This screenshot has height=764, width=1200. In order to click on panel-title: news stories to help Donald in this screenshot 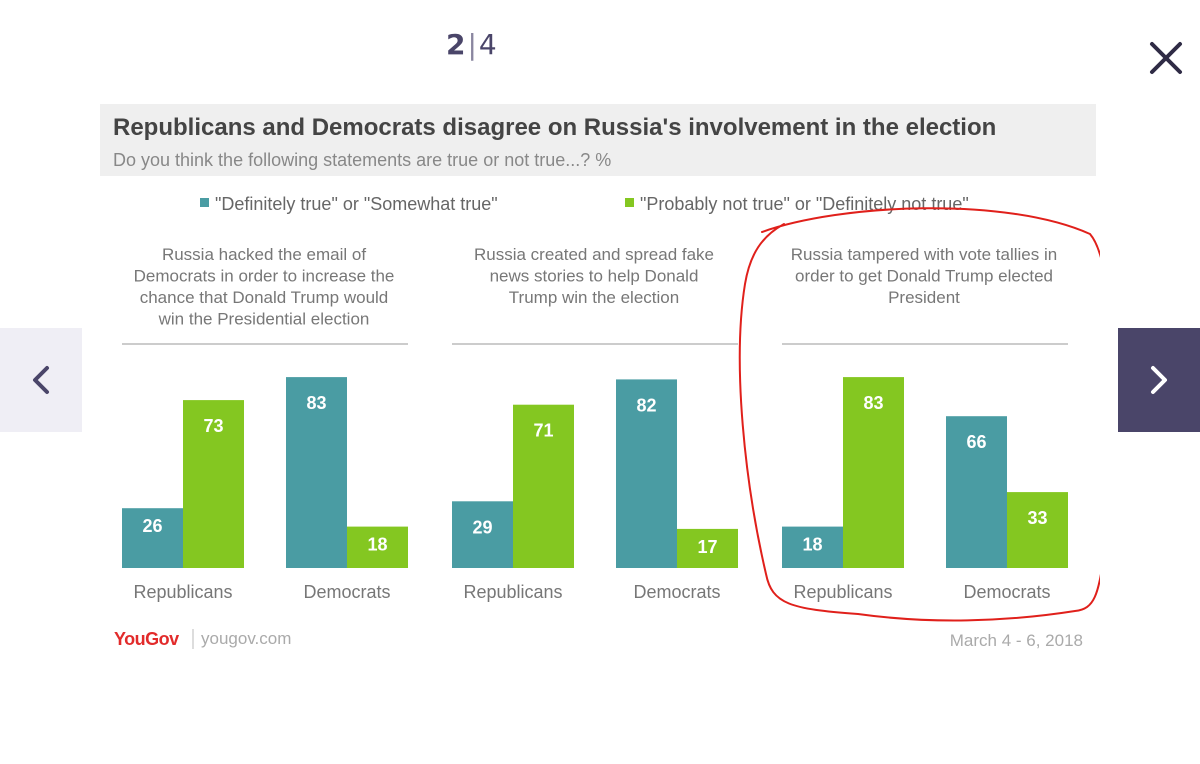, I will do `click(594, 276)`.